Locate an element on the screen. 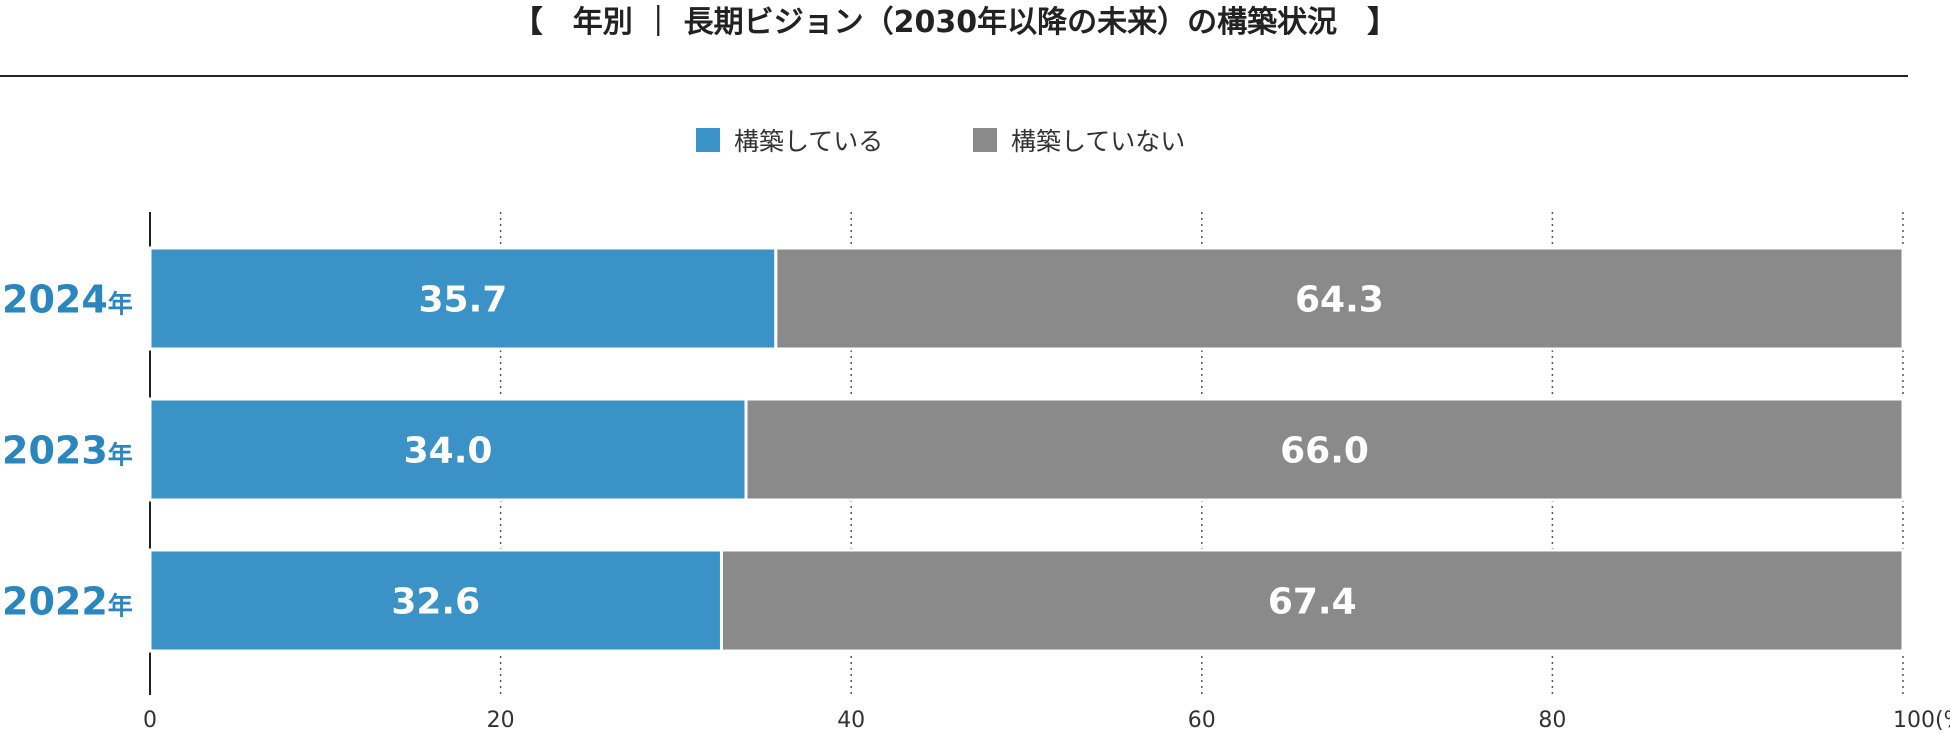 This screenshot has height=734, width=1950. bar-value-label-1-1: 66.0 is located at coordinates (1324, 451).